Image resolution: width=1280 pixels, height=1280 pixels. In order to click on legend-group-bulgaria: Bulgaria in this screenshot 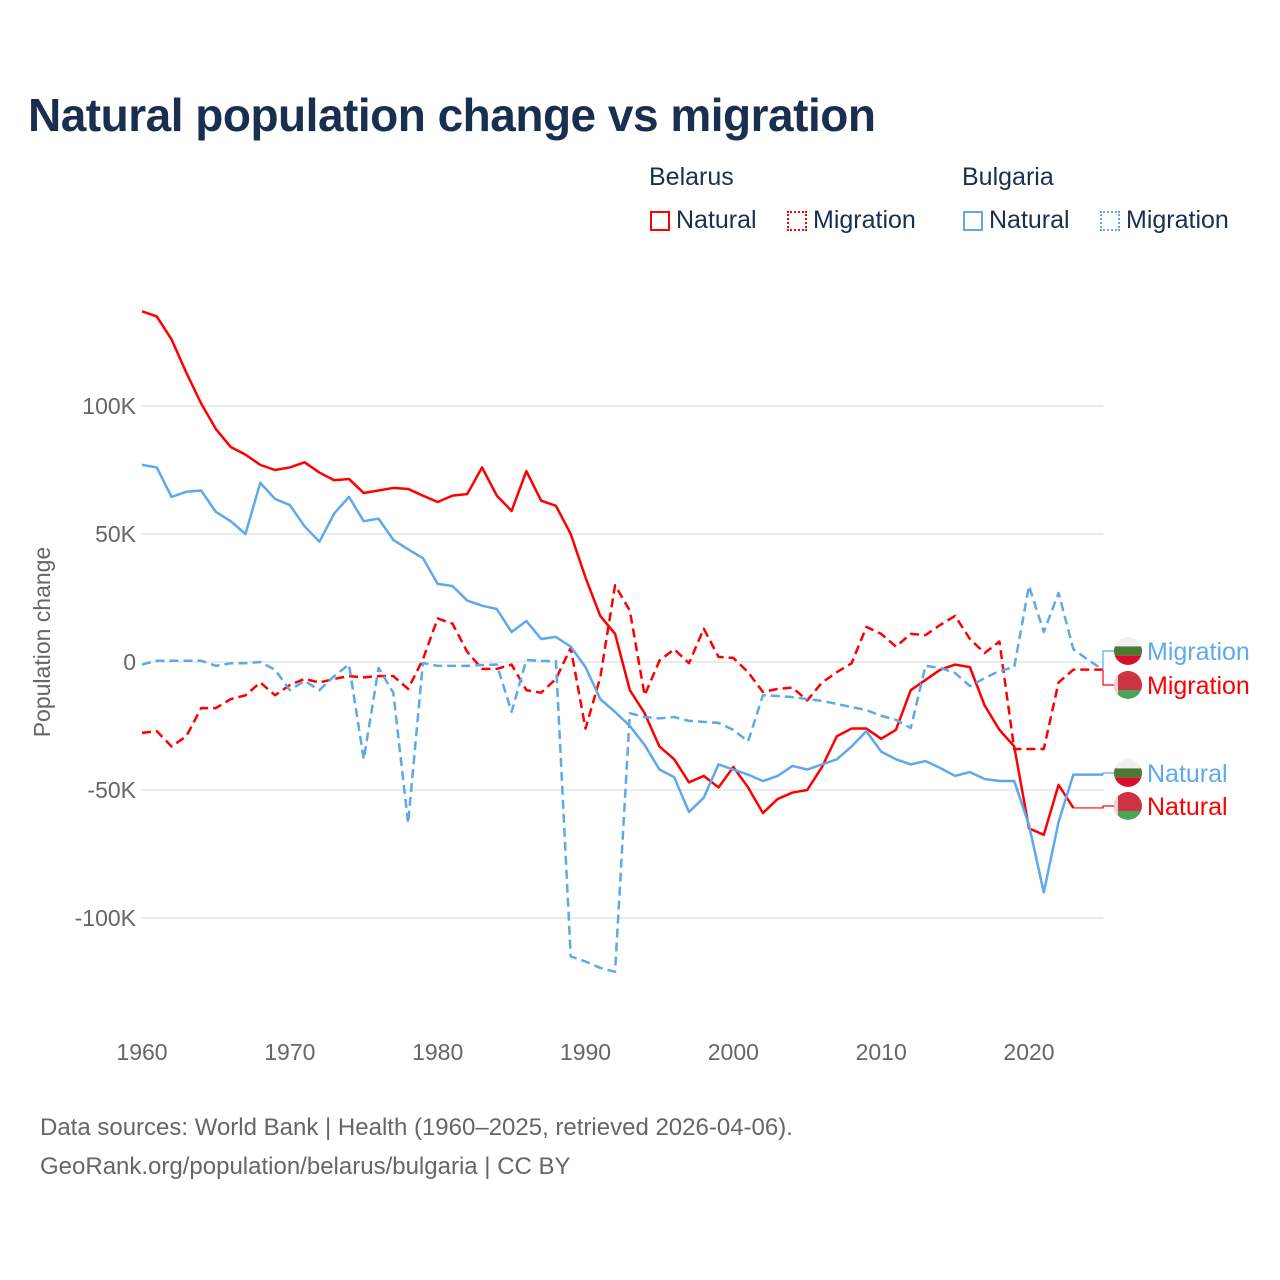, I will do `click(1008, 177)`.